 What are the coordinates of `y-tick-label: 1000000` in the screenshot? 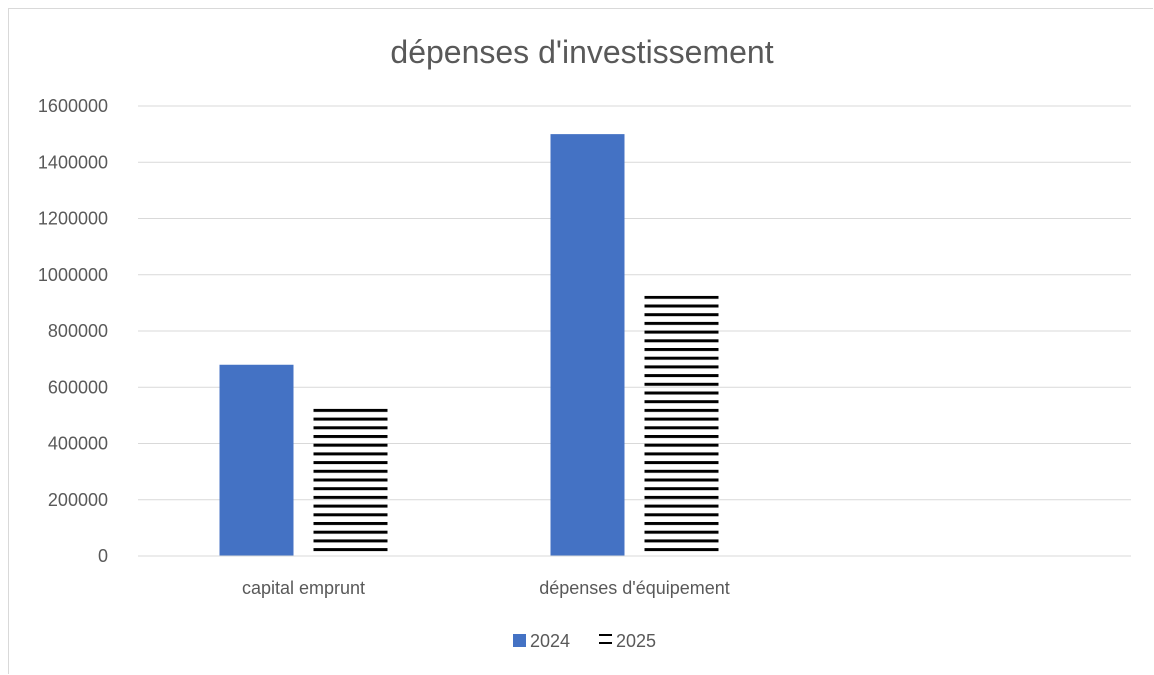 It's located at (73, 275).